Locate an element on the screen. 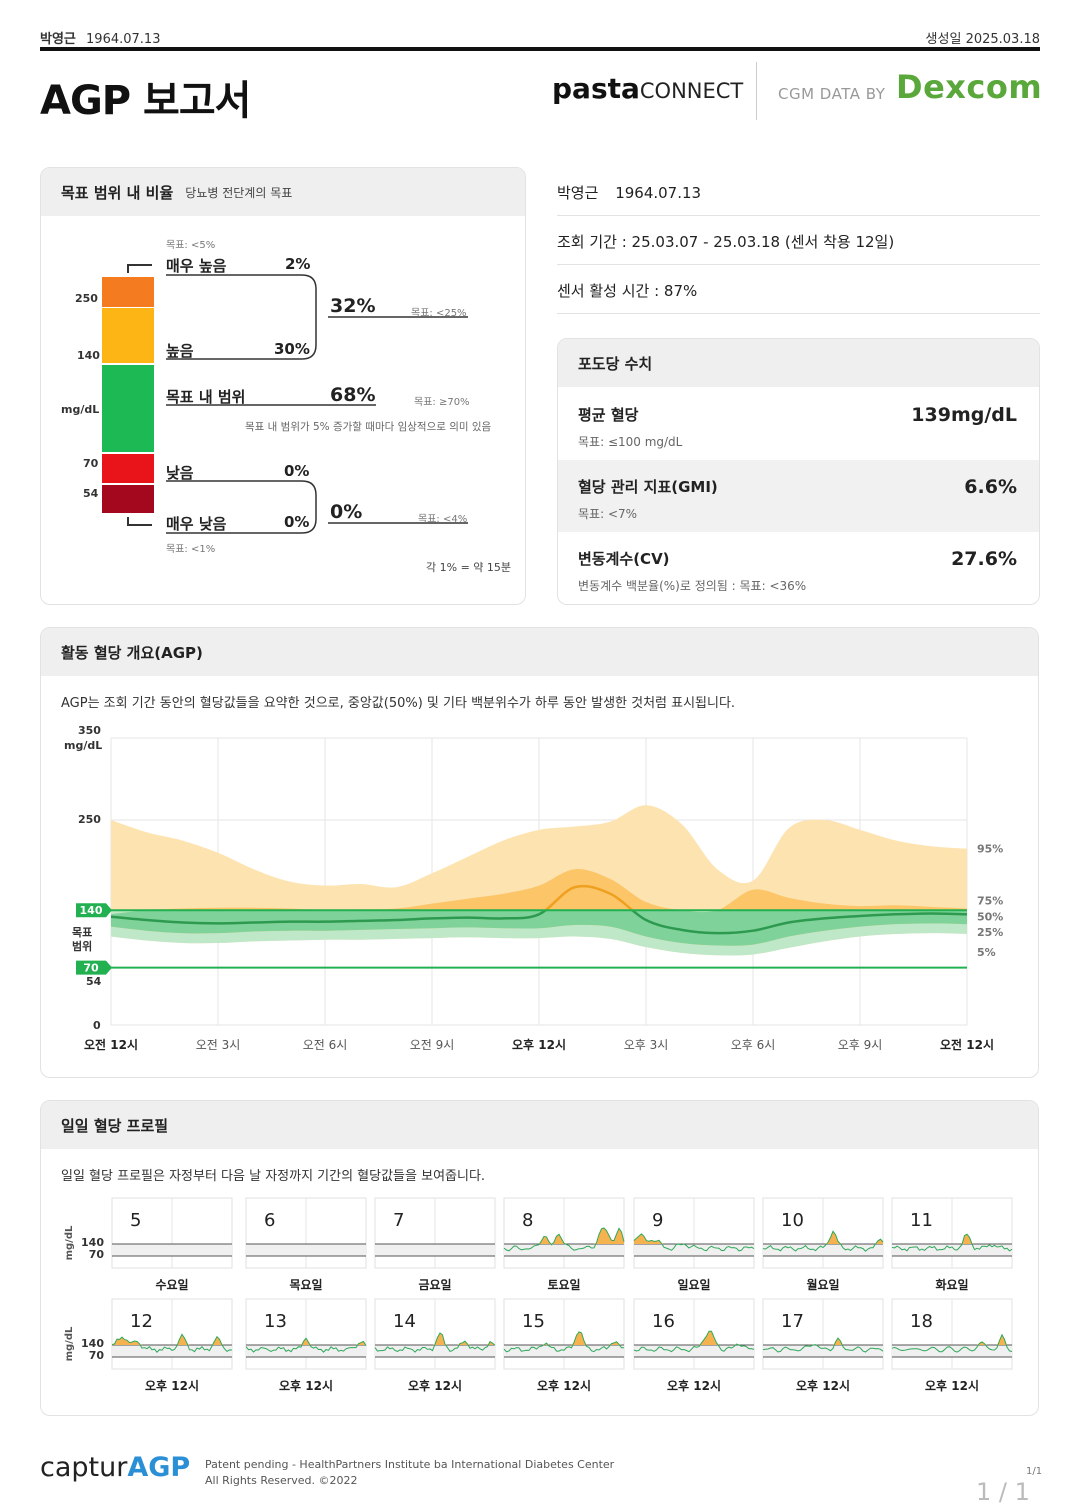 The height and width of the screenshot is (1506, 1072). daily-day-number: 13 is located at coordinates (275, 1321).